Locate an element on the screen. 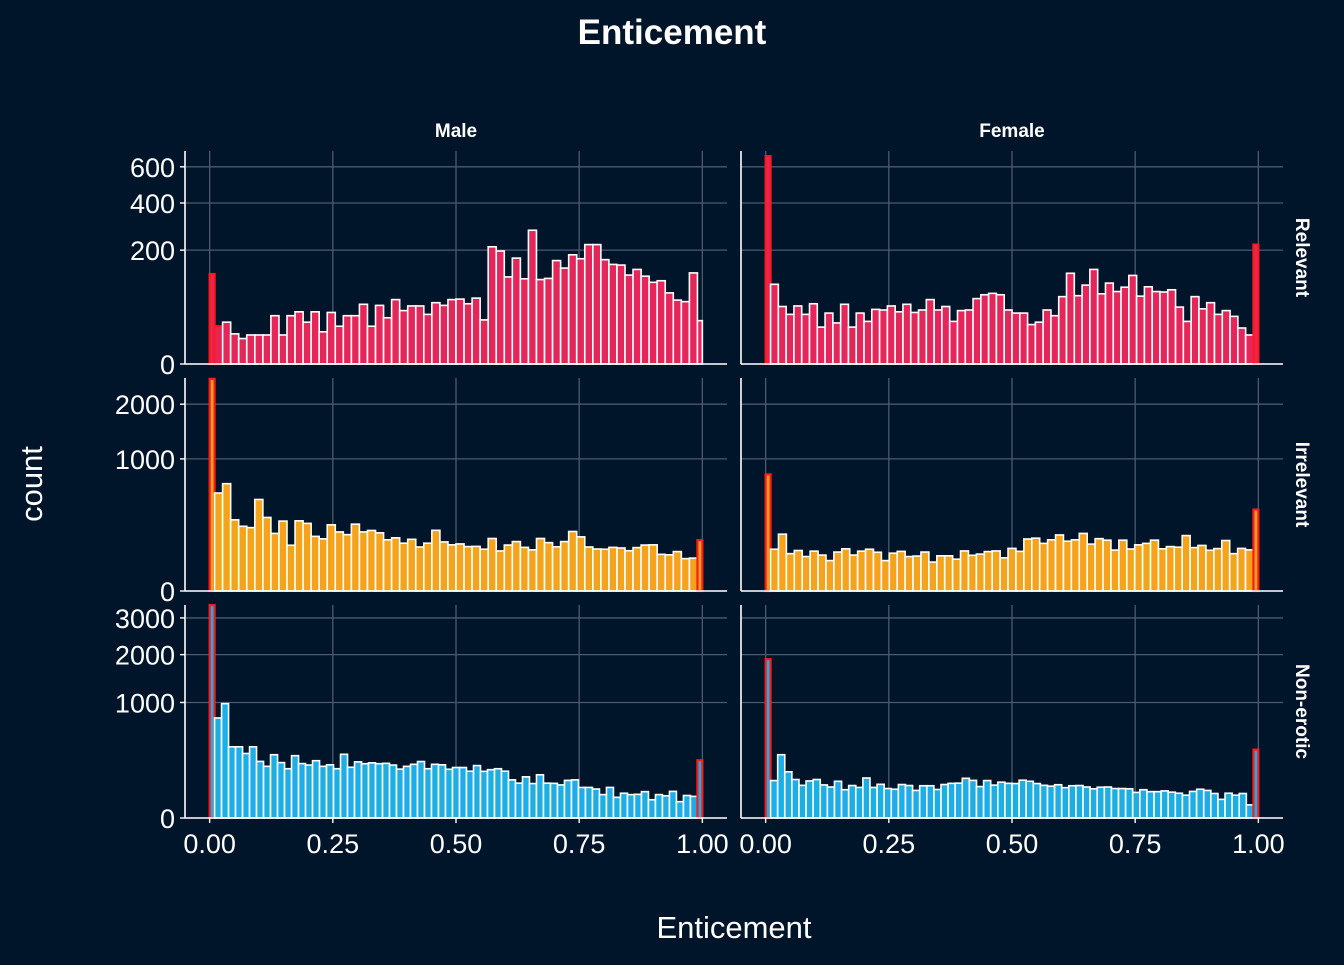  strip-label-female: Female is located at coordinates (1011, 131).